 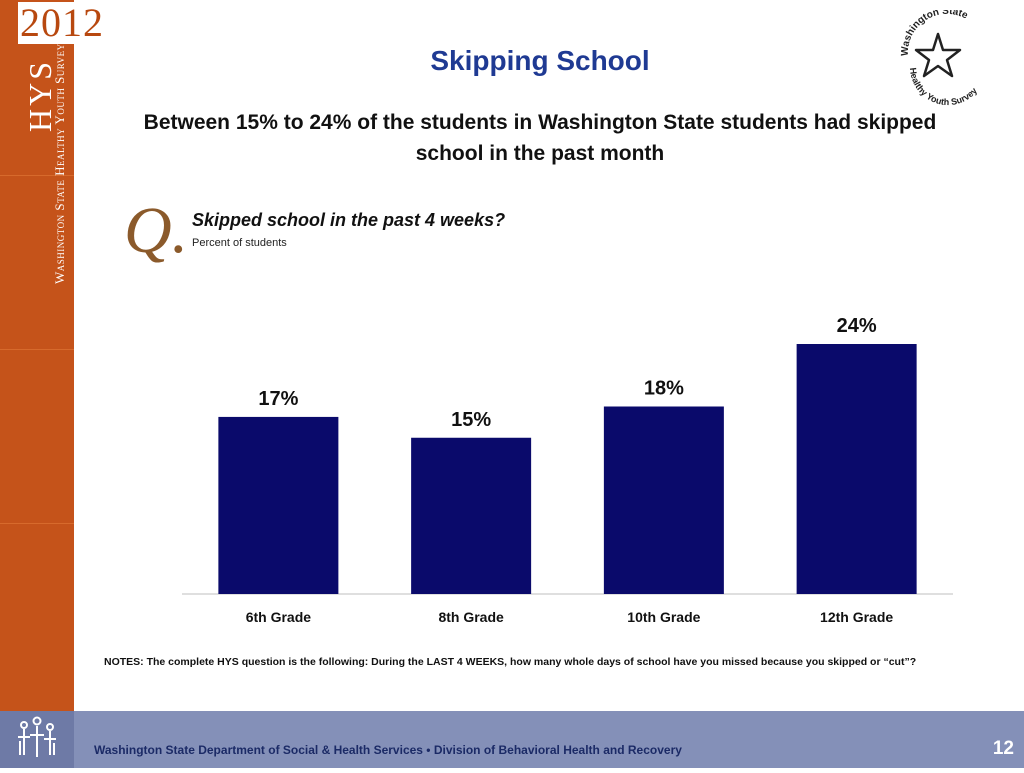 What do you see at coordinates (239, 243) in the screenshot?
I see `question-subtext: Percent of students` at bounding box center [239, 243].